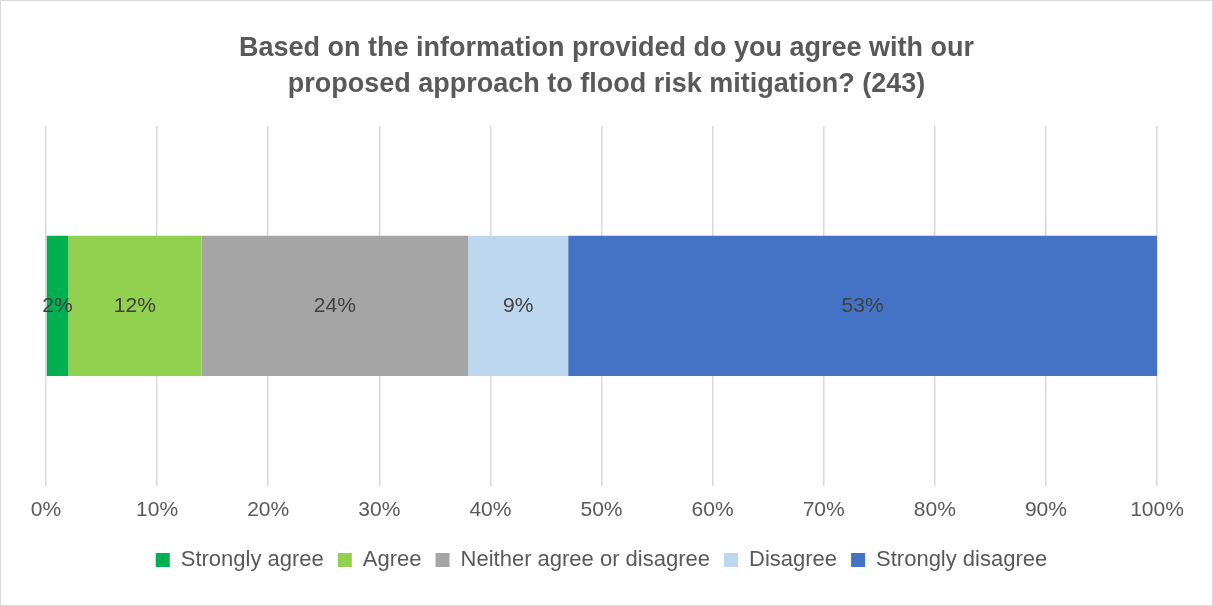  I want to click on data-label: 53%, so click(862, 304).